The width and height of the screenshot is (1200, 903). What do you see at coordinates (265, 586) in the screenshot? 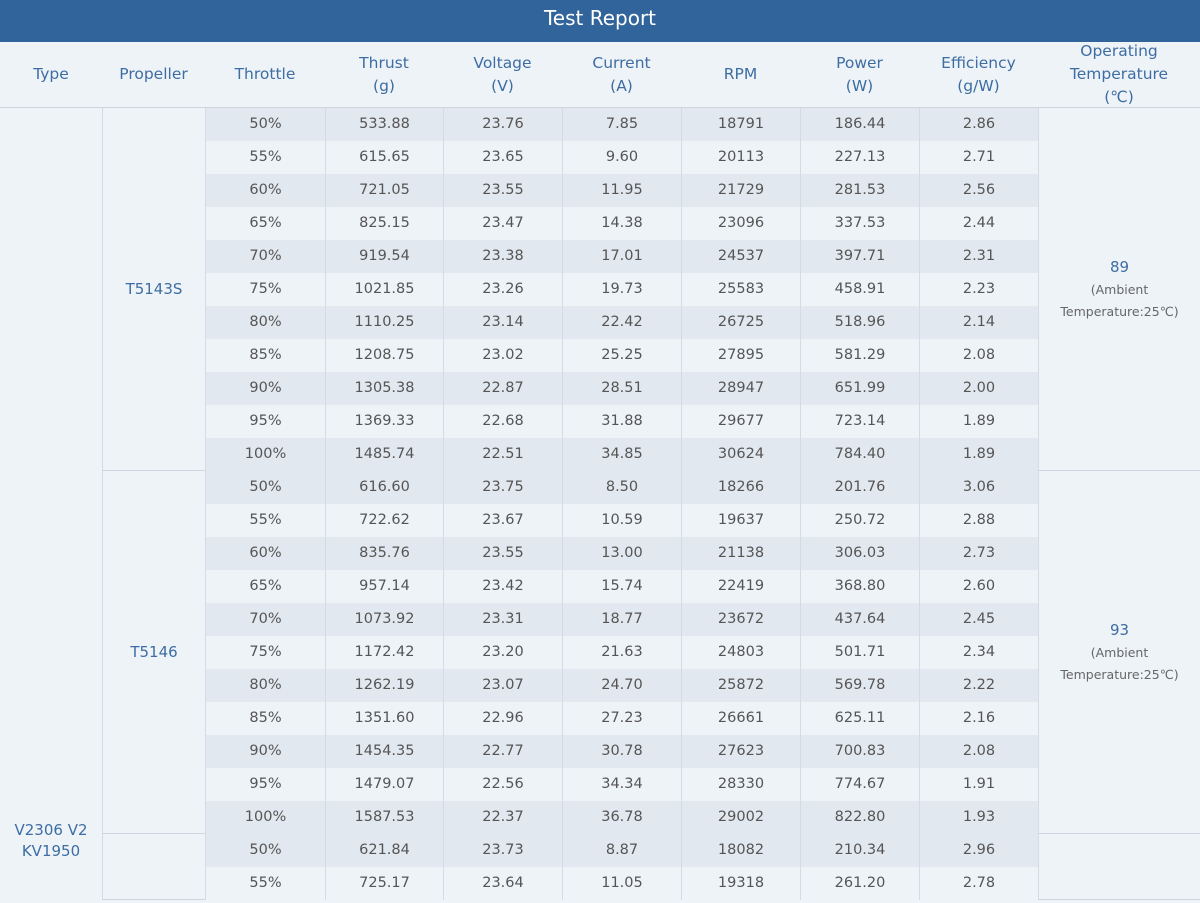
I see `throttle-cell: 65%` at bounding box center [265, 586].